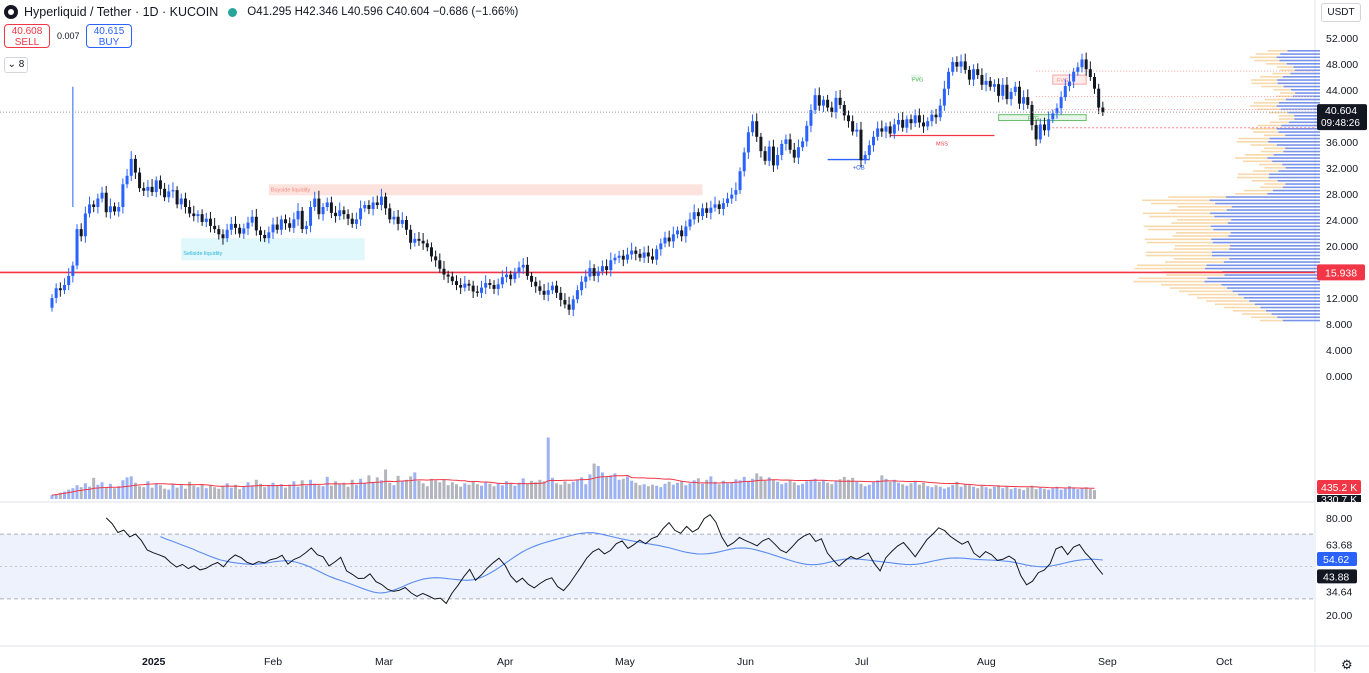 The image size is (1369, 673). I want to click on sell-button: 40.608 SELL, so click(27, 36).